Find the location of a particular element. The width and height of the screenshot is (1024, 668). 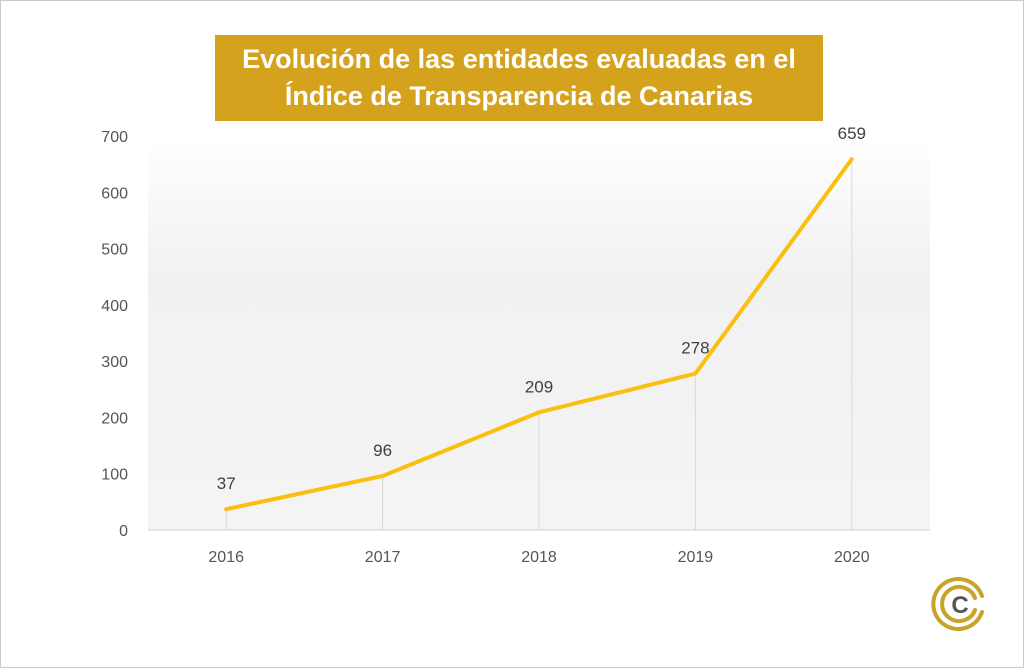

x-tick-label: 2019 is located at coordinates (696, 557).